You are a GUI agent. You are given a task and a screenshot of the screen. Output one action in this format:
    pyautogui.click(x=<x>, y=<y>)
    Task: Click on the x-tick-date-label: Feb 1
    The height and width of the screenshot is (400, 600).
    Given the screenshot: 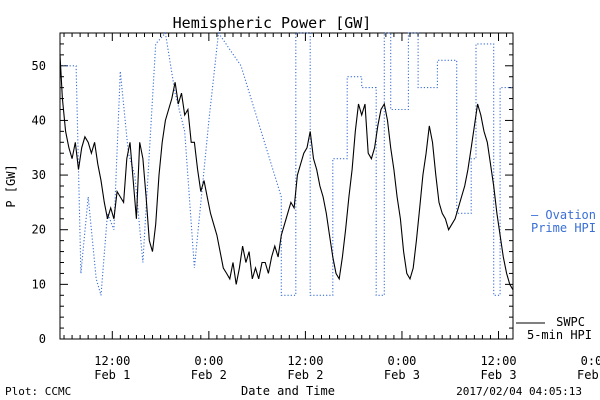 What is the action you would take?
    pyautogui.click(x=112, y=375)
    